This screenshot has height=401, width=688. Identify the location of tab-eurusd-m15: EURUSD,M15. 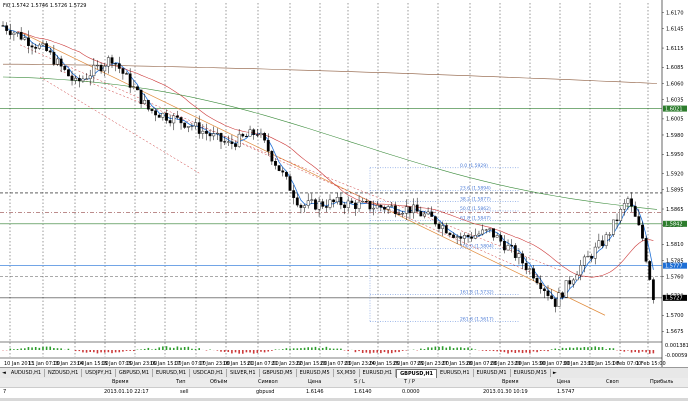
(531, 372).